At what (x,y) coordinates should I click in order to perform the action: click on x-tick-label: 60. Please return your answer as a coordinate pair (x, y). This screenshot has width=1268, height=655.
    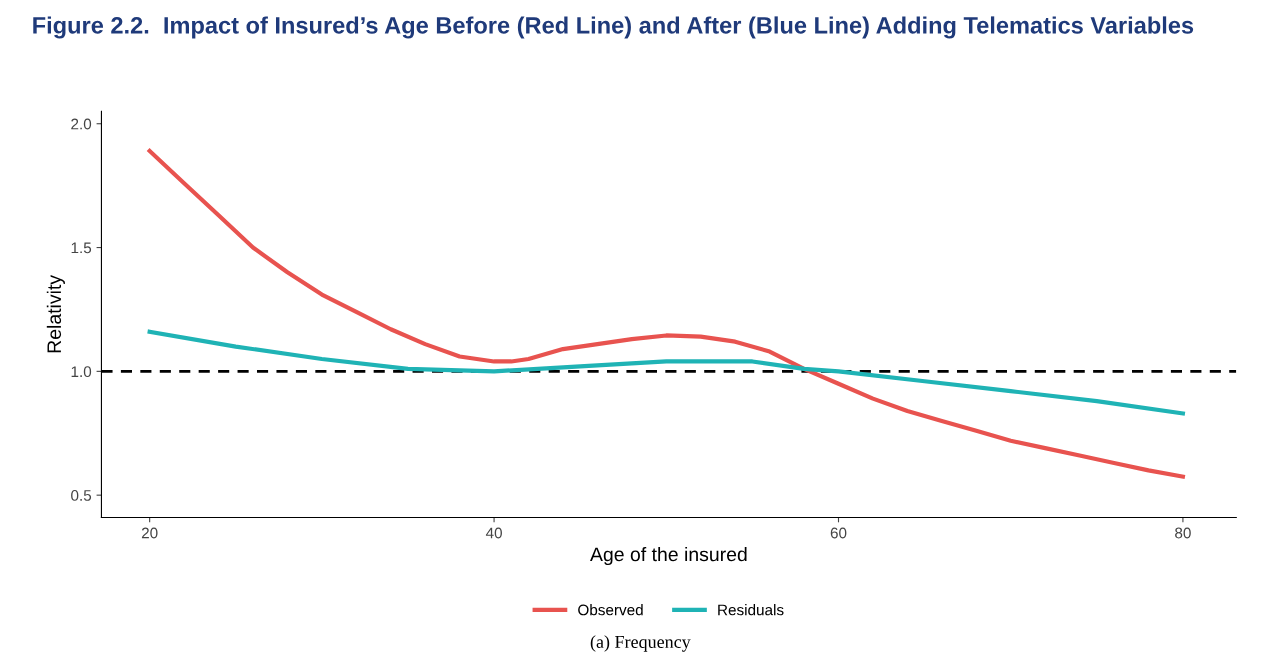
    Looking at the image, I should click on (838, 533).